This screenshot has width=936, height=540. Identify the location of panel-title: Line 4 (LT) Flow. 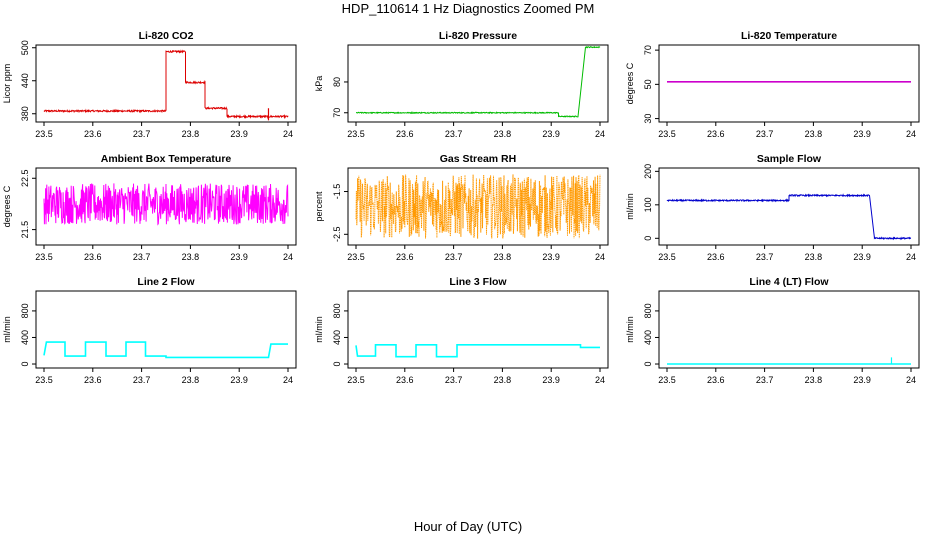
(789, 282).